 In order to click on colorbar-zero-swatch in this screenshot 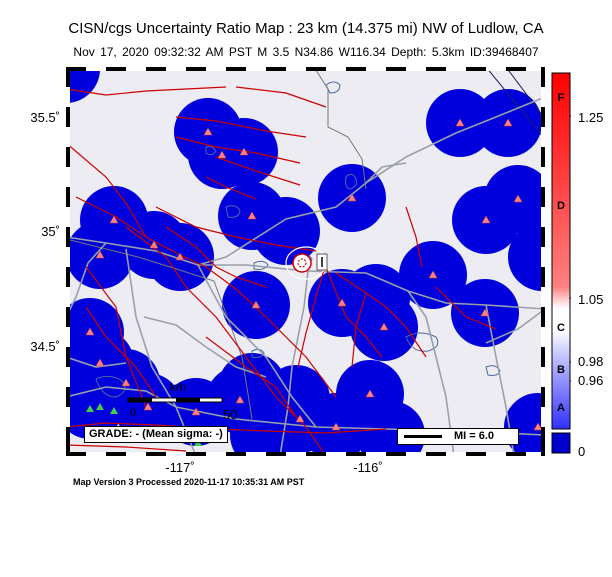, I will do `click(561, 443)`.